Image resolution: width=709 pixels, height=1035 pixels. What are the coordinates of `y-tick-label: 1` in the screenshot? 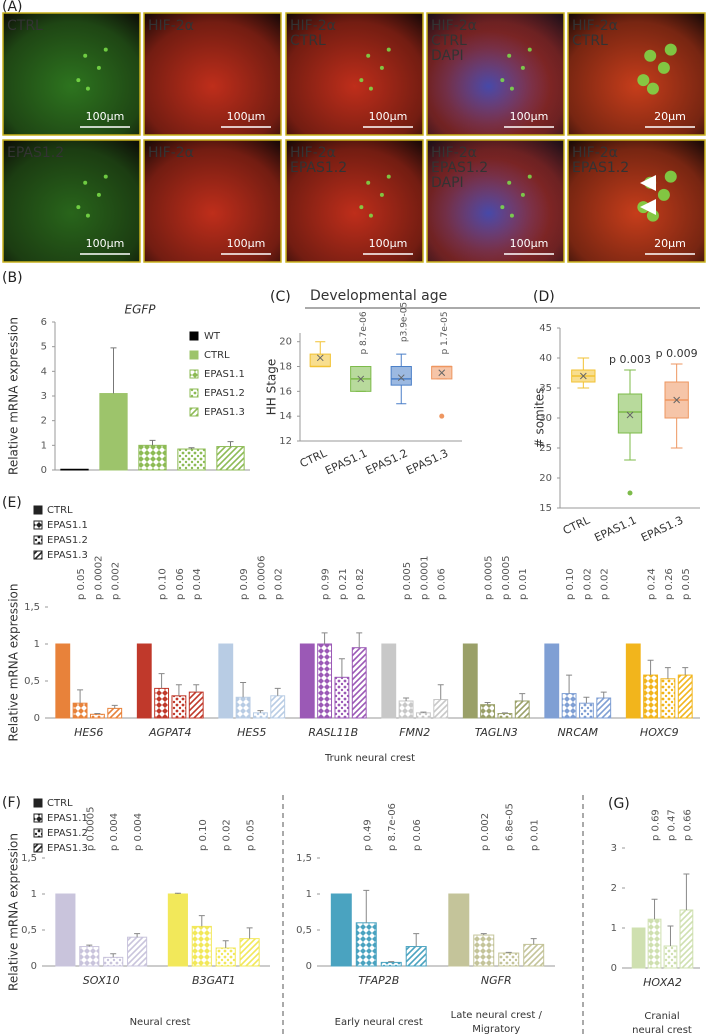 It's located at (34, 894).